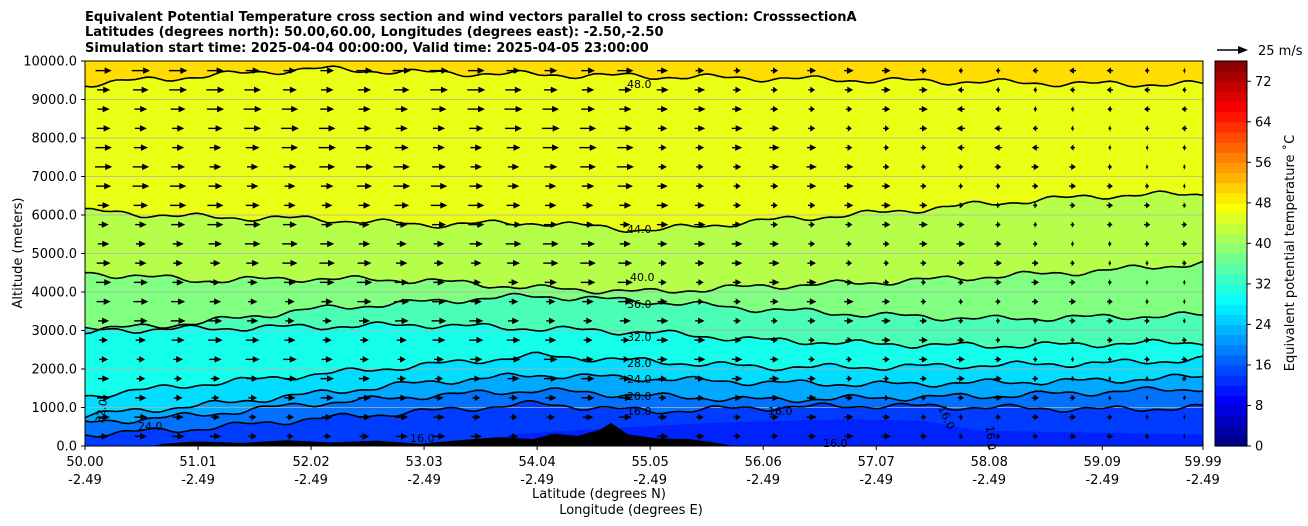  I want to click on colorbar-tick-label: 56, so click(1263, 163).